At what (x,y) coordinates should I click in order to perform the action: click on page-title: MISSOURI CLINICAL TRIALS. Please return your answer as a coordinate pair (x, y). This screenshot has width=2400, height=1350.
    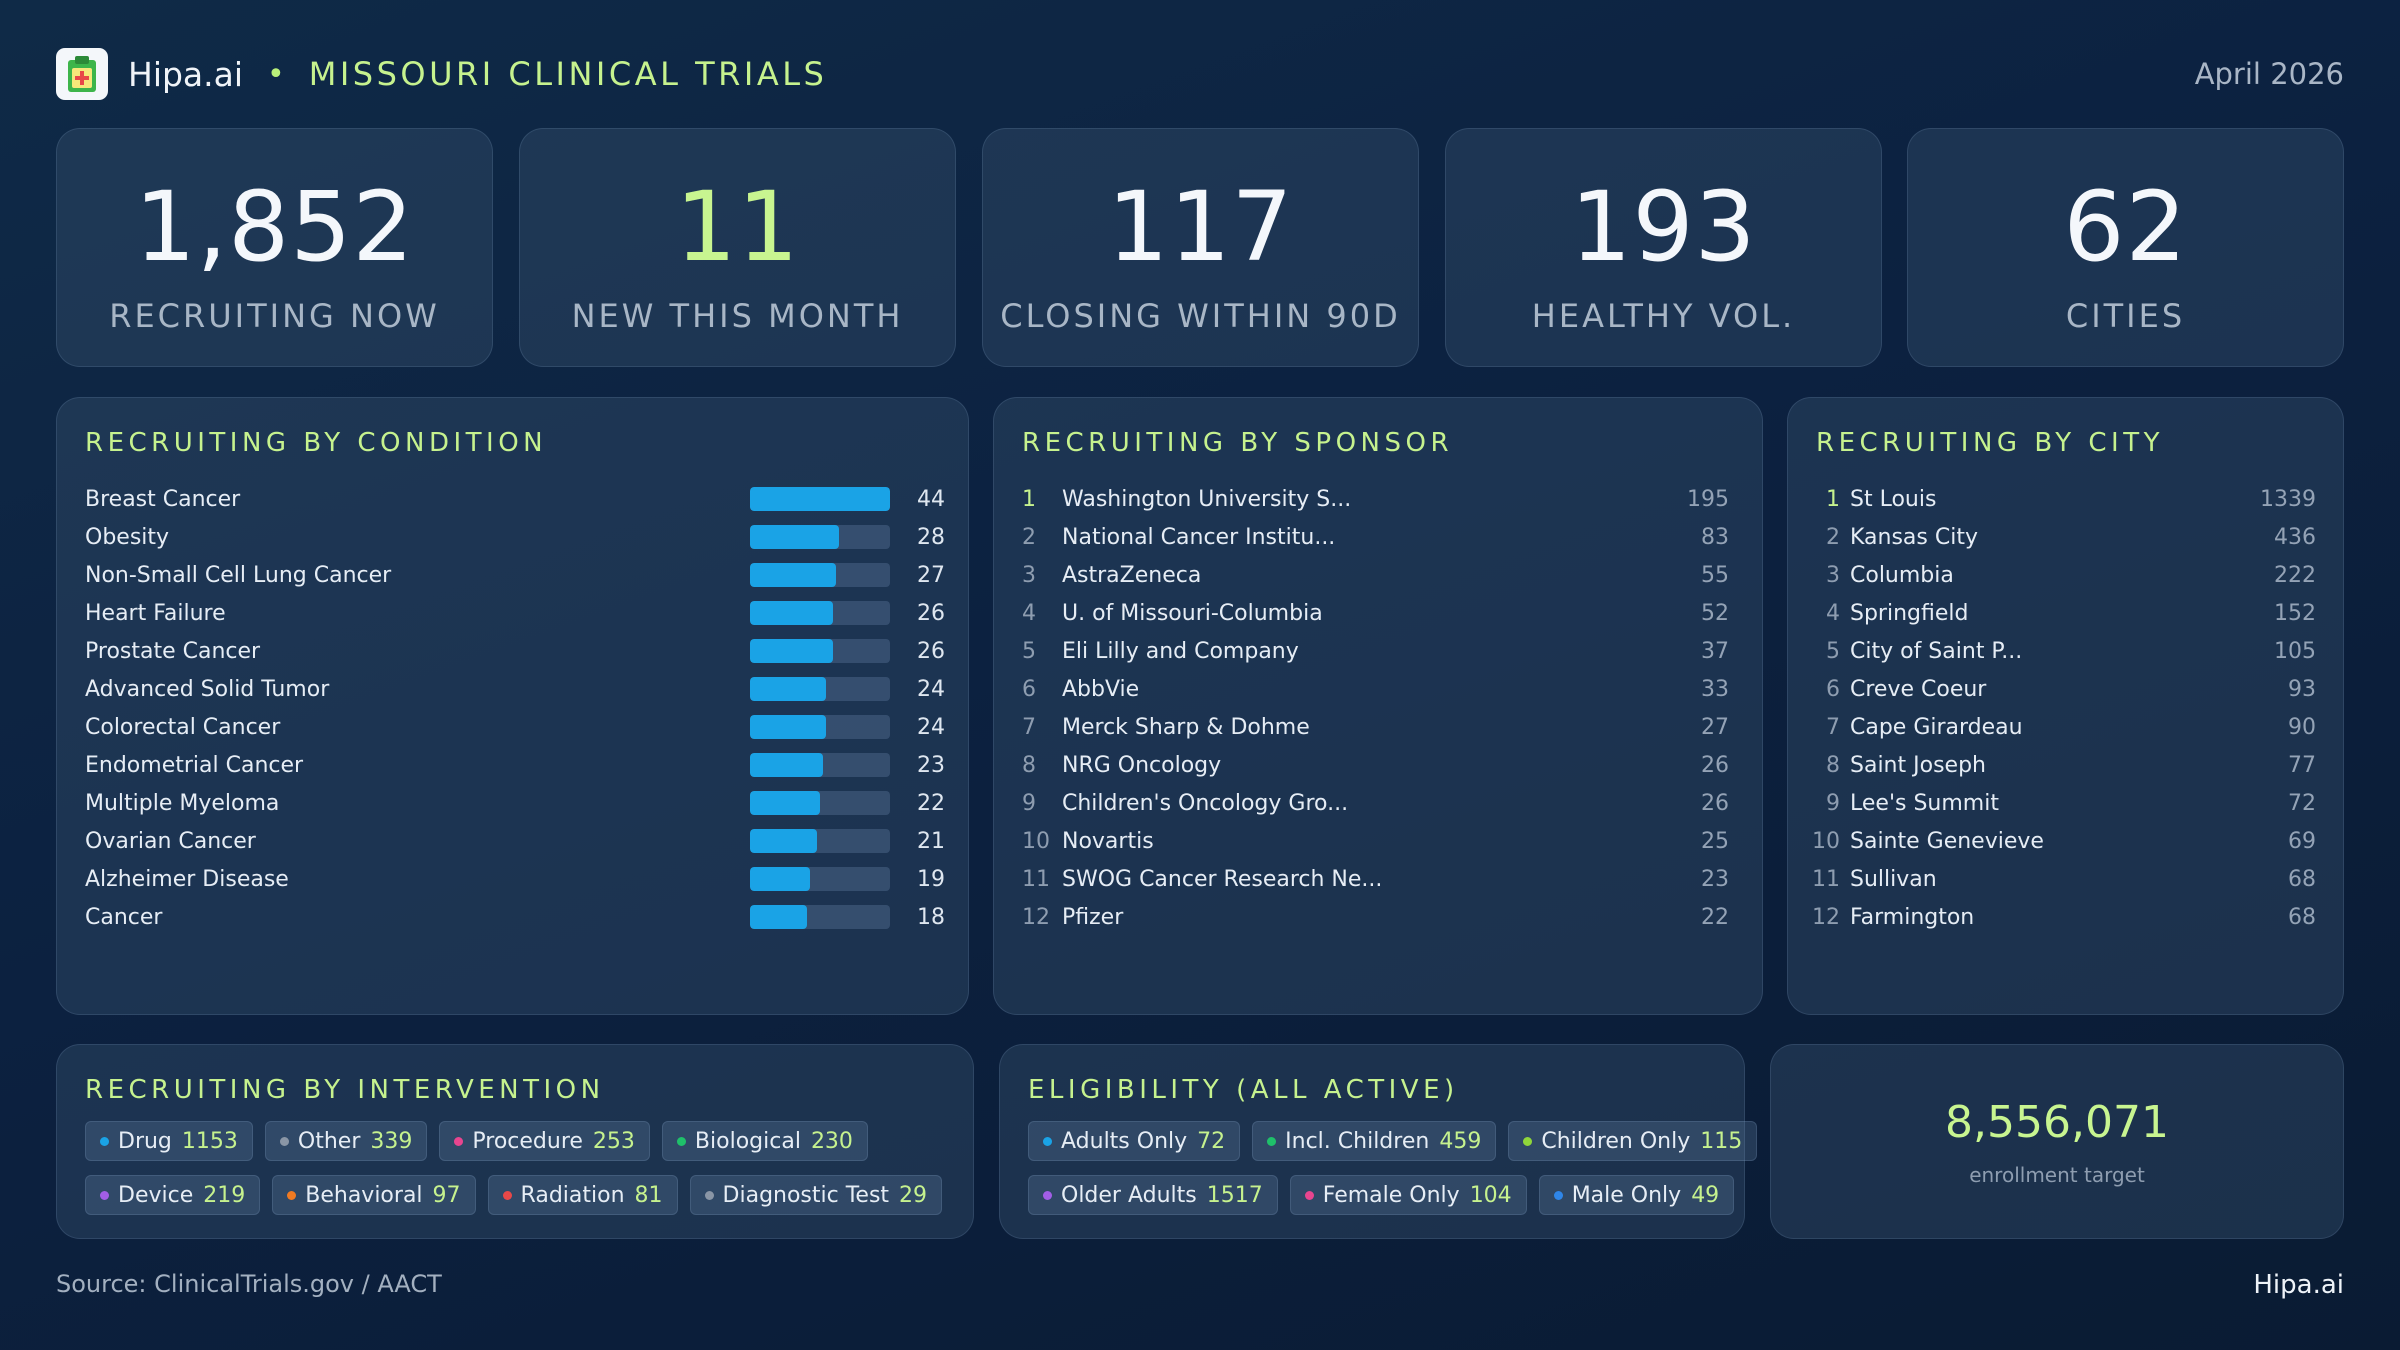
    Looking at the image, I should click on (568, 74).